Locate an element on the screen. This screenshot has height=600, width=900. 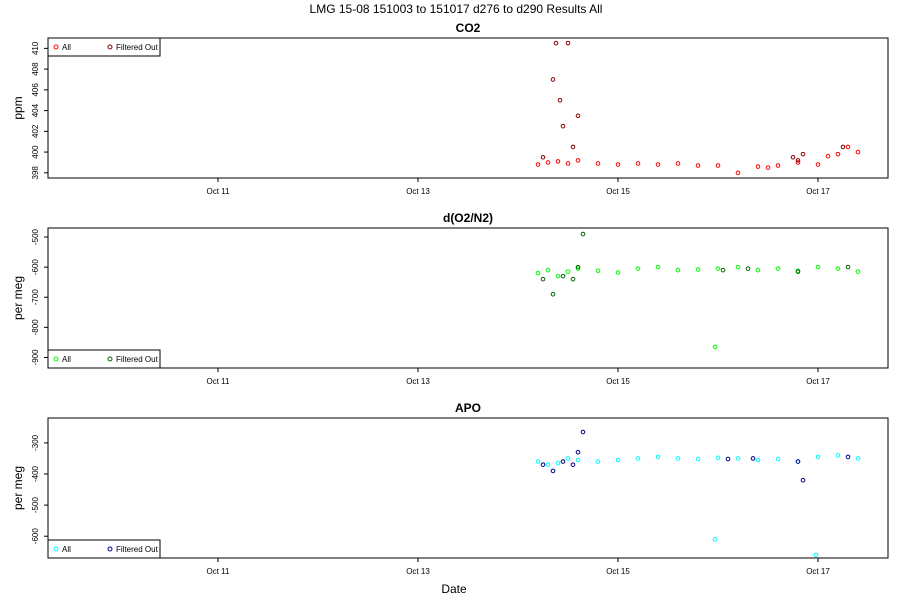
panel-title: CO2 is located at coordinates (468, 28).